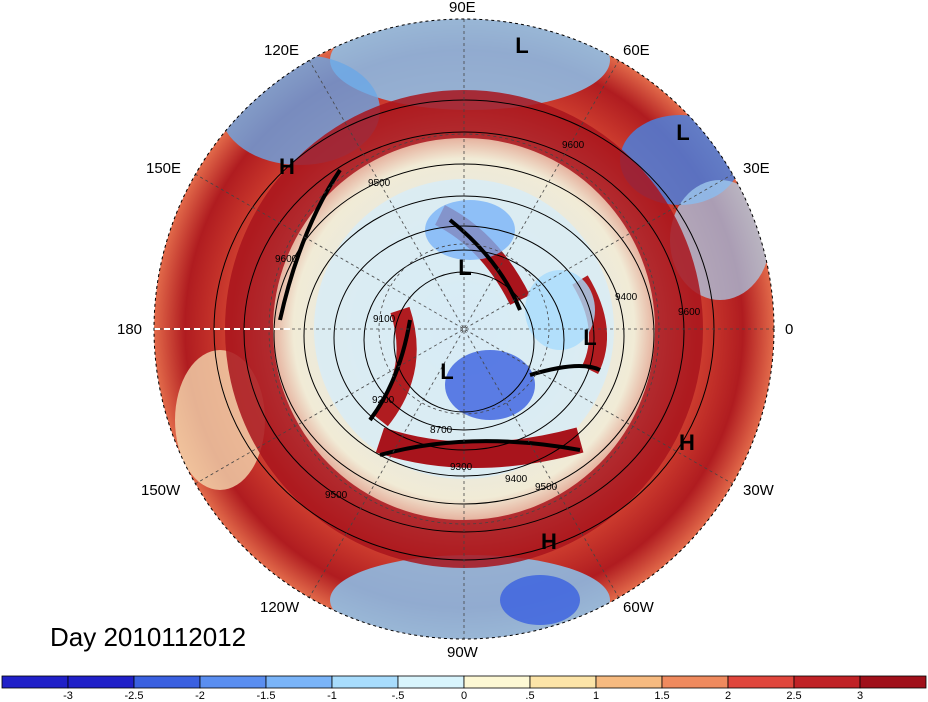 This screenshot has width=928, height=702. Describe the element at coordinates (332, 696) in the screenshot. I see `colorbar-tick-label: -1` at that location.